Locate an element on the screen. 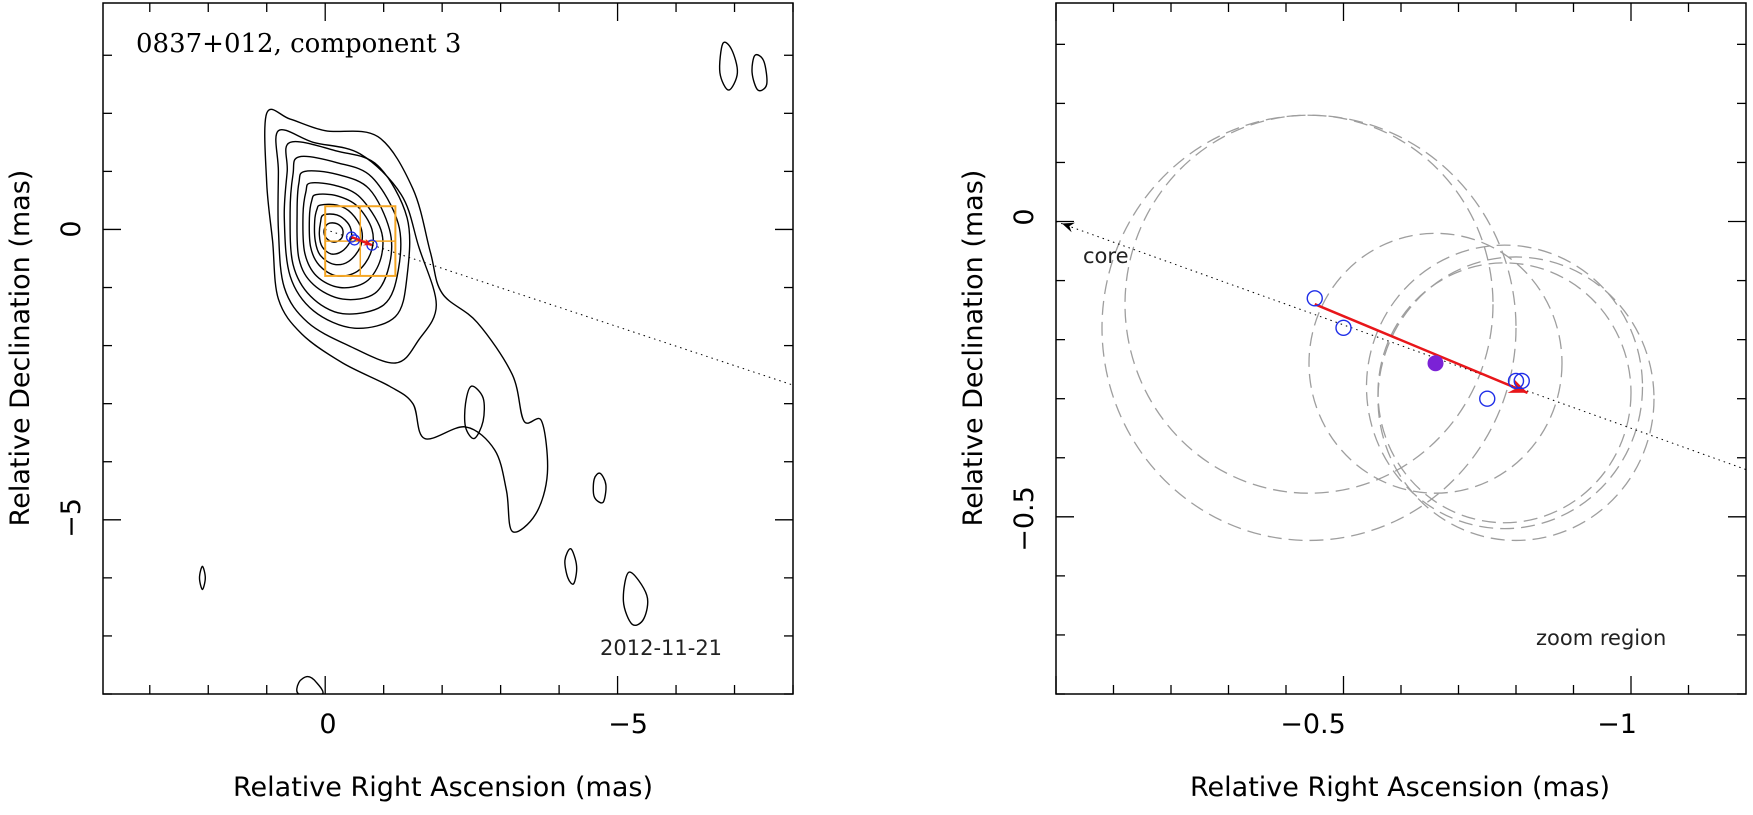 Image resolution: width=1753 pixels, height=815 pixels. contour-c5 is located at coordinates (344, 235).